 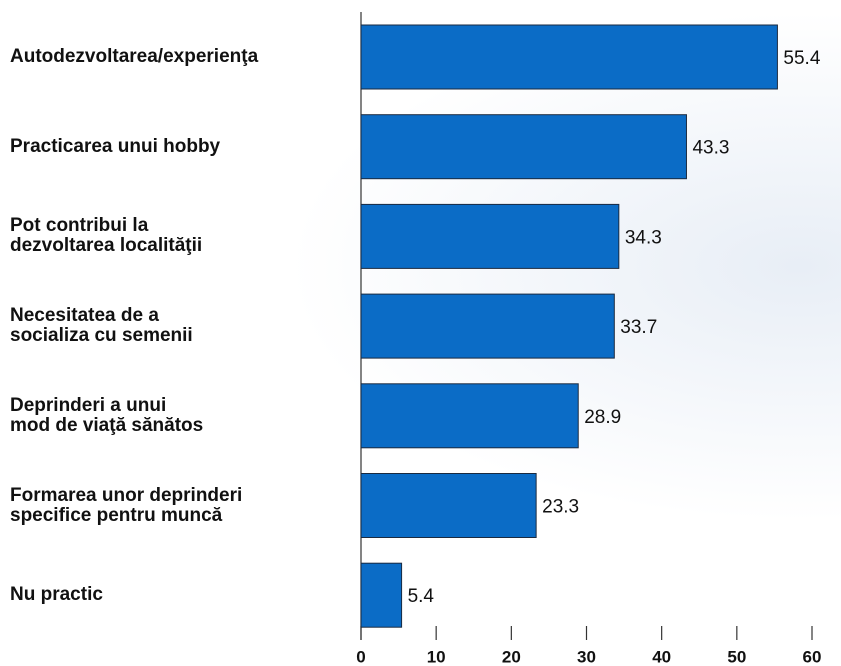 I want to click on value-label: 34.3, so click(x=643, y=237).